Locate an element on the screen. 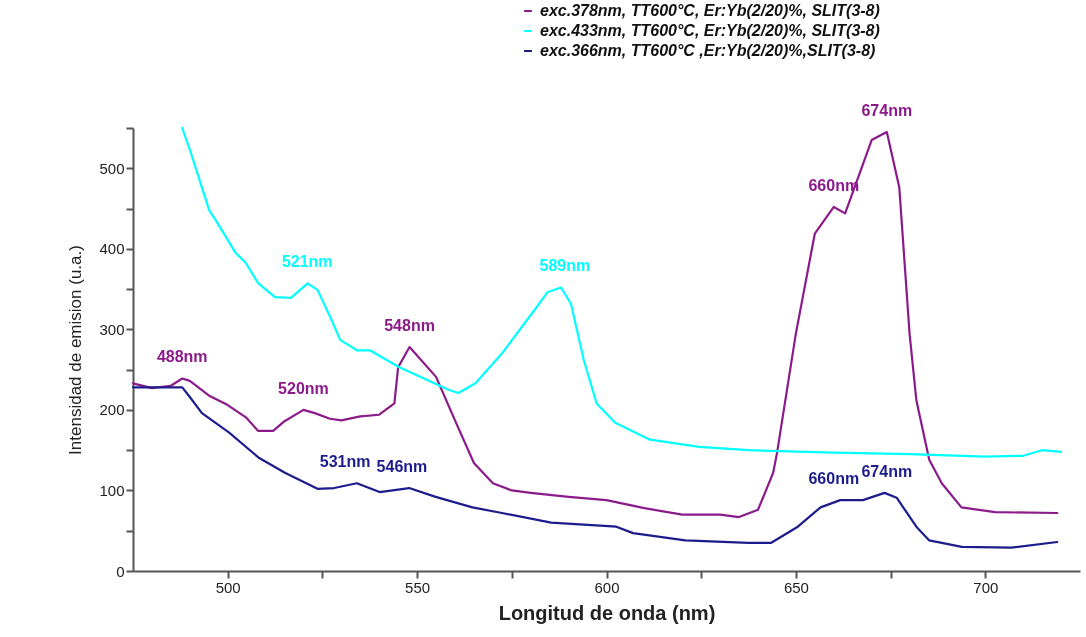  annotation: 548nm is located at coordinates (409, 326).